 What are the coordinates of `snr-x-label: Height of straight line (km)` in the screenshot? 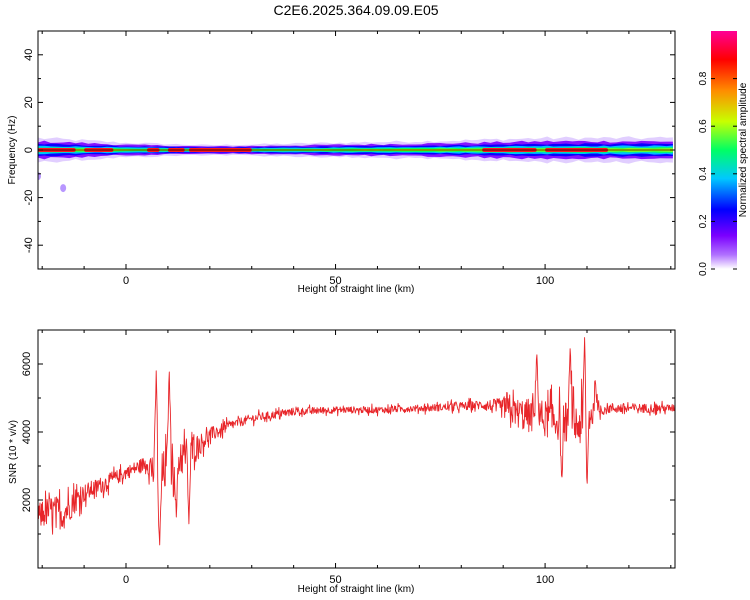 It's located at (356, 589).